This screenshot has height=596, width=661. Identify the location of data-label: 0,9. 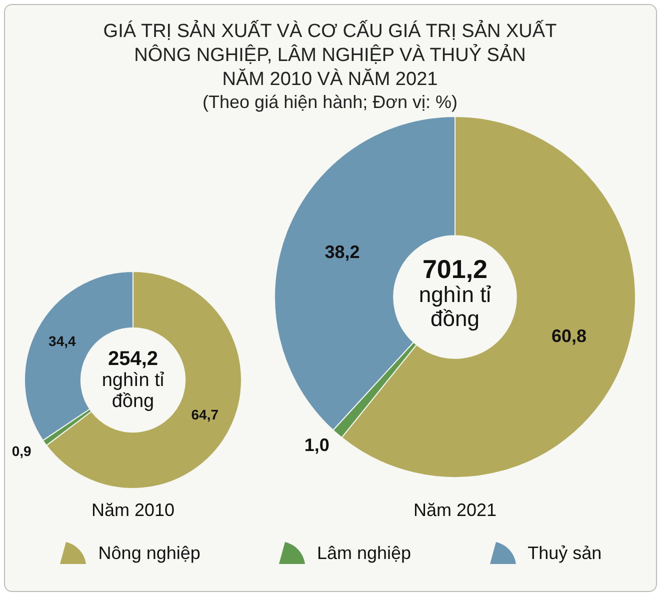
(22, 451).